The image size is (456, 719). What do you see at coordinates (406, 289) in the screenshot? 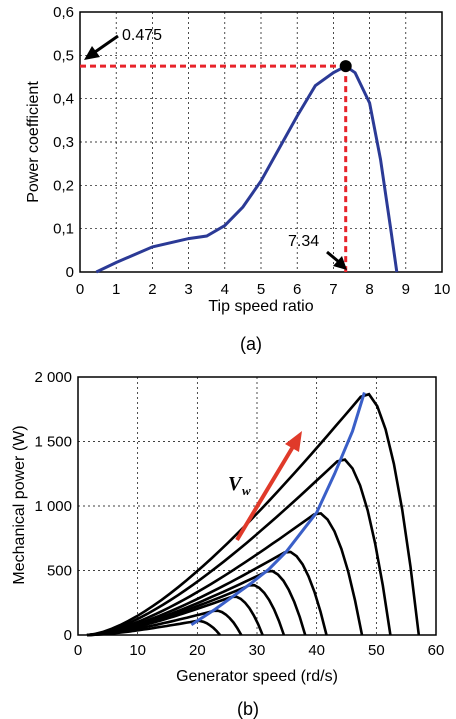
I see `chart-a-x-tick-label: 9` at bounding box center [406, 289].